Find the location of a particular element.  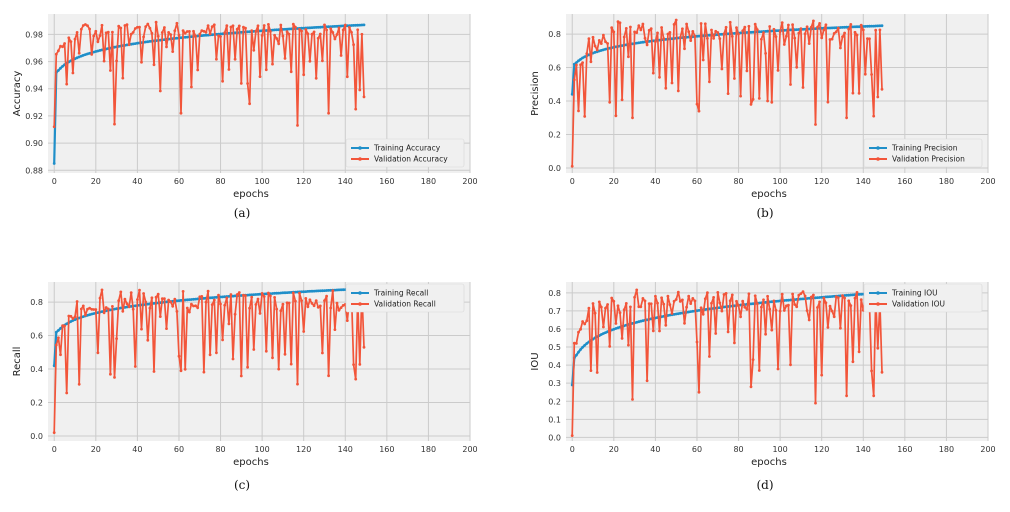

legend-marker is located at coordinates (360, 148).